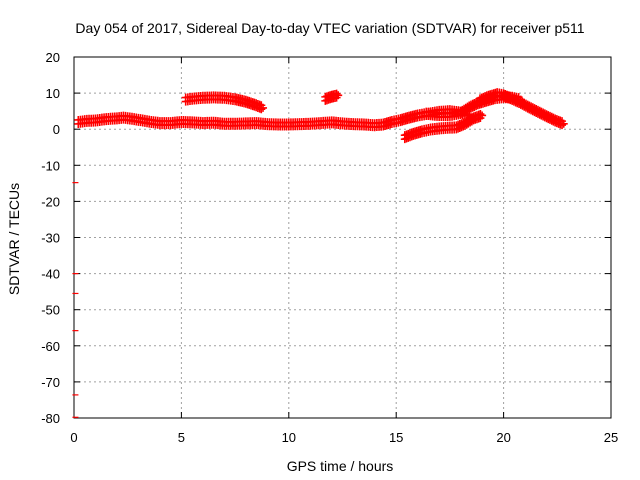  Describe the element at coordinates (53, 57) in the screenshot. I see `y-tick-label: 20` at that location.